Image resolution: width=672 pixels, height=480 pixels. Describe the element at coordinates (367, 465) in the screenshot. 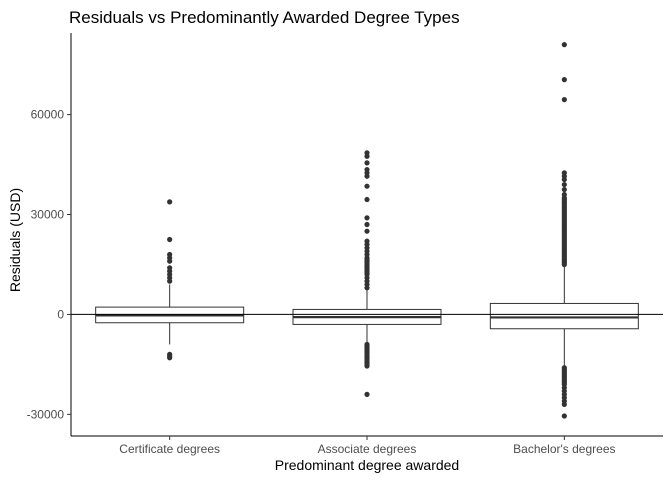

I see `x-axis-title: Predominant degree awarded` at that location.